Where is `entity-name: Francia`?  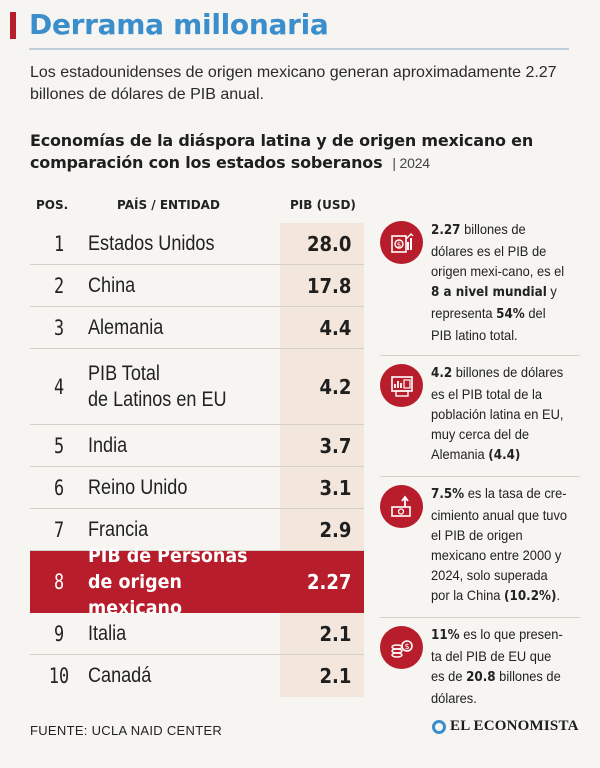 entity-name: Francia is located at coordinates (170, 530).